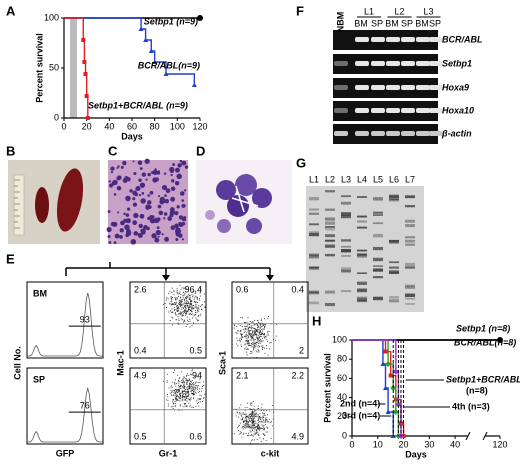  I want to click on cytospin-image, so click(244, 202).